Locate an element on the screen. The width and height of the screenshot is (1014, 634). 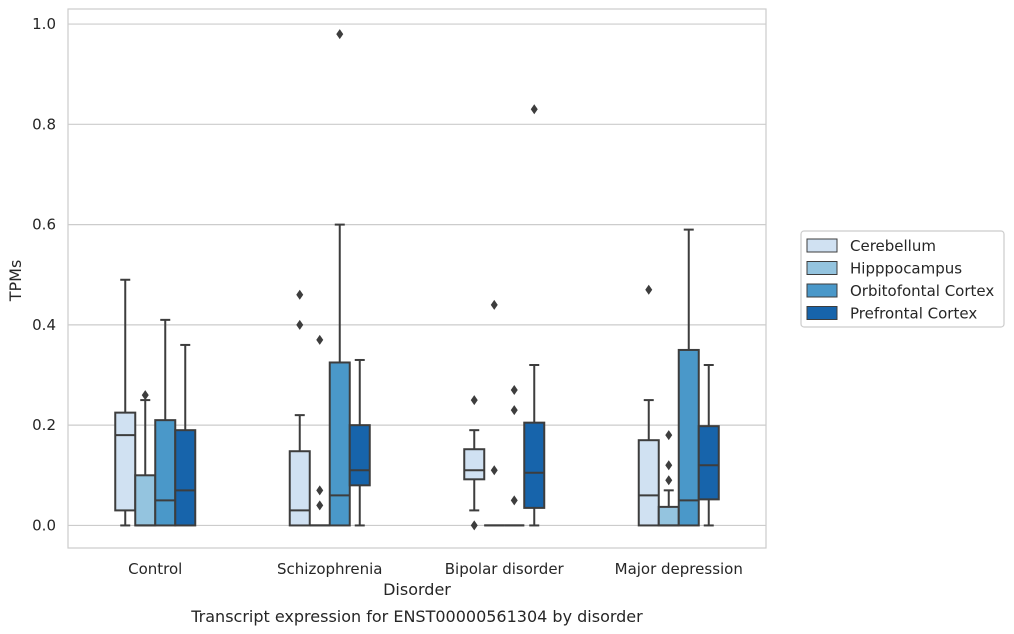
legend-entry-label: Orbitofontal Cortex is located at coordinates (922, 291).